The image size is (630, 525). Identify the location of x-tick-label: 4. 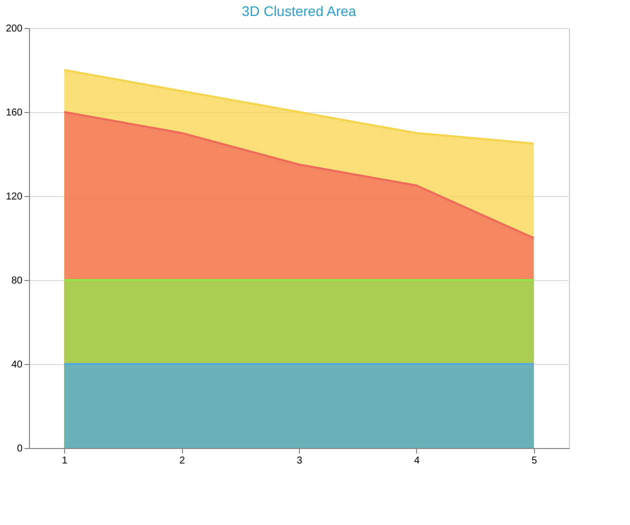
(417, 461).